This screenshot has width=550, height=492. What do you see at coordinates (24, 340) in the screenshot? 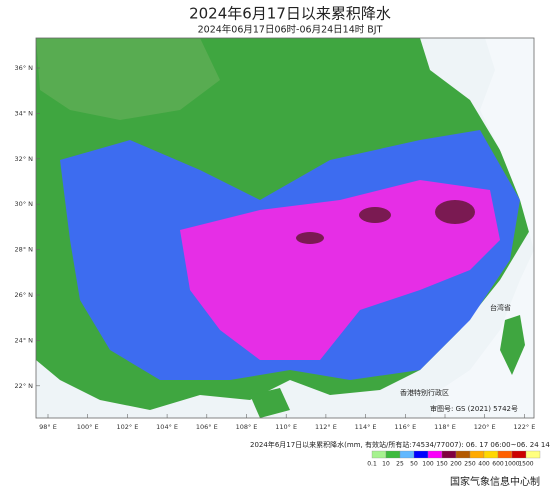
I see `lat-label: 24° N` at bounding box center [24, 340].